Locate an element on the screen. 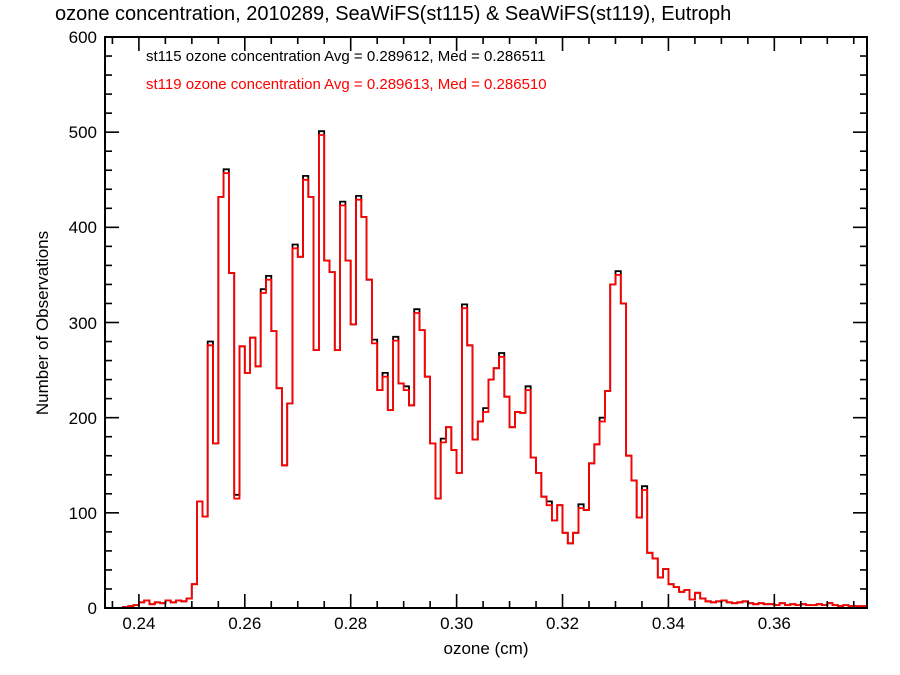 This screenshot has height=675, width=900. x-tick-label-0.28: 0.28 is located at coordinates (351, 623).